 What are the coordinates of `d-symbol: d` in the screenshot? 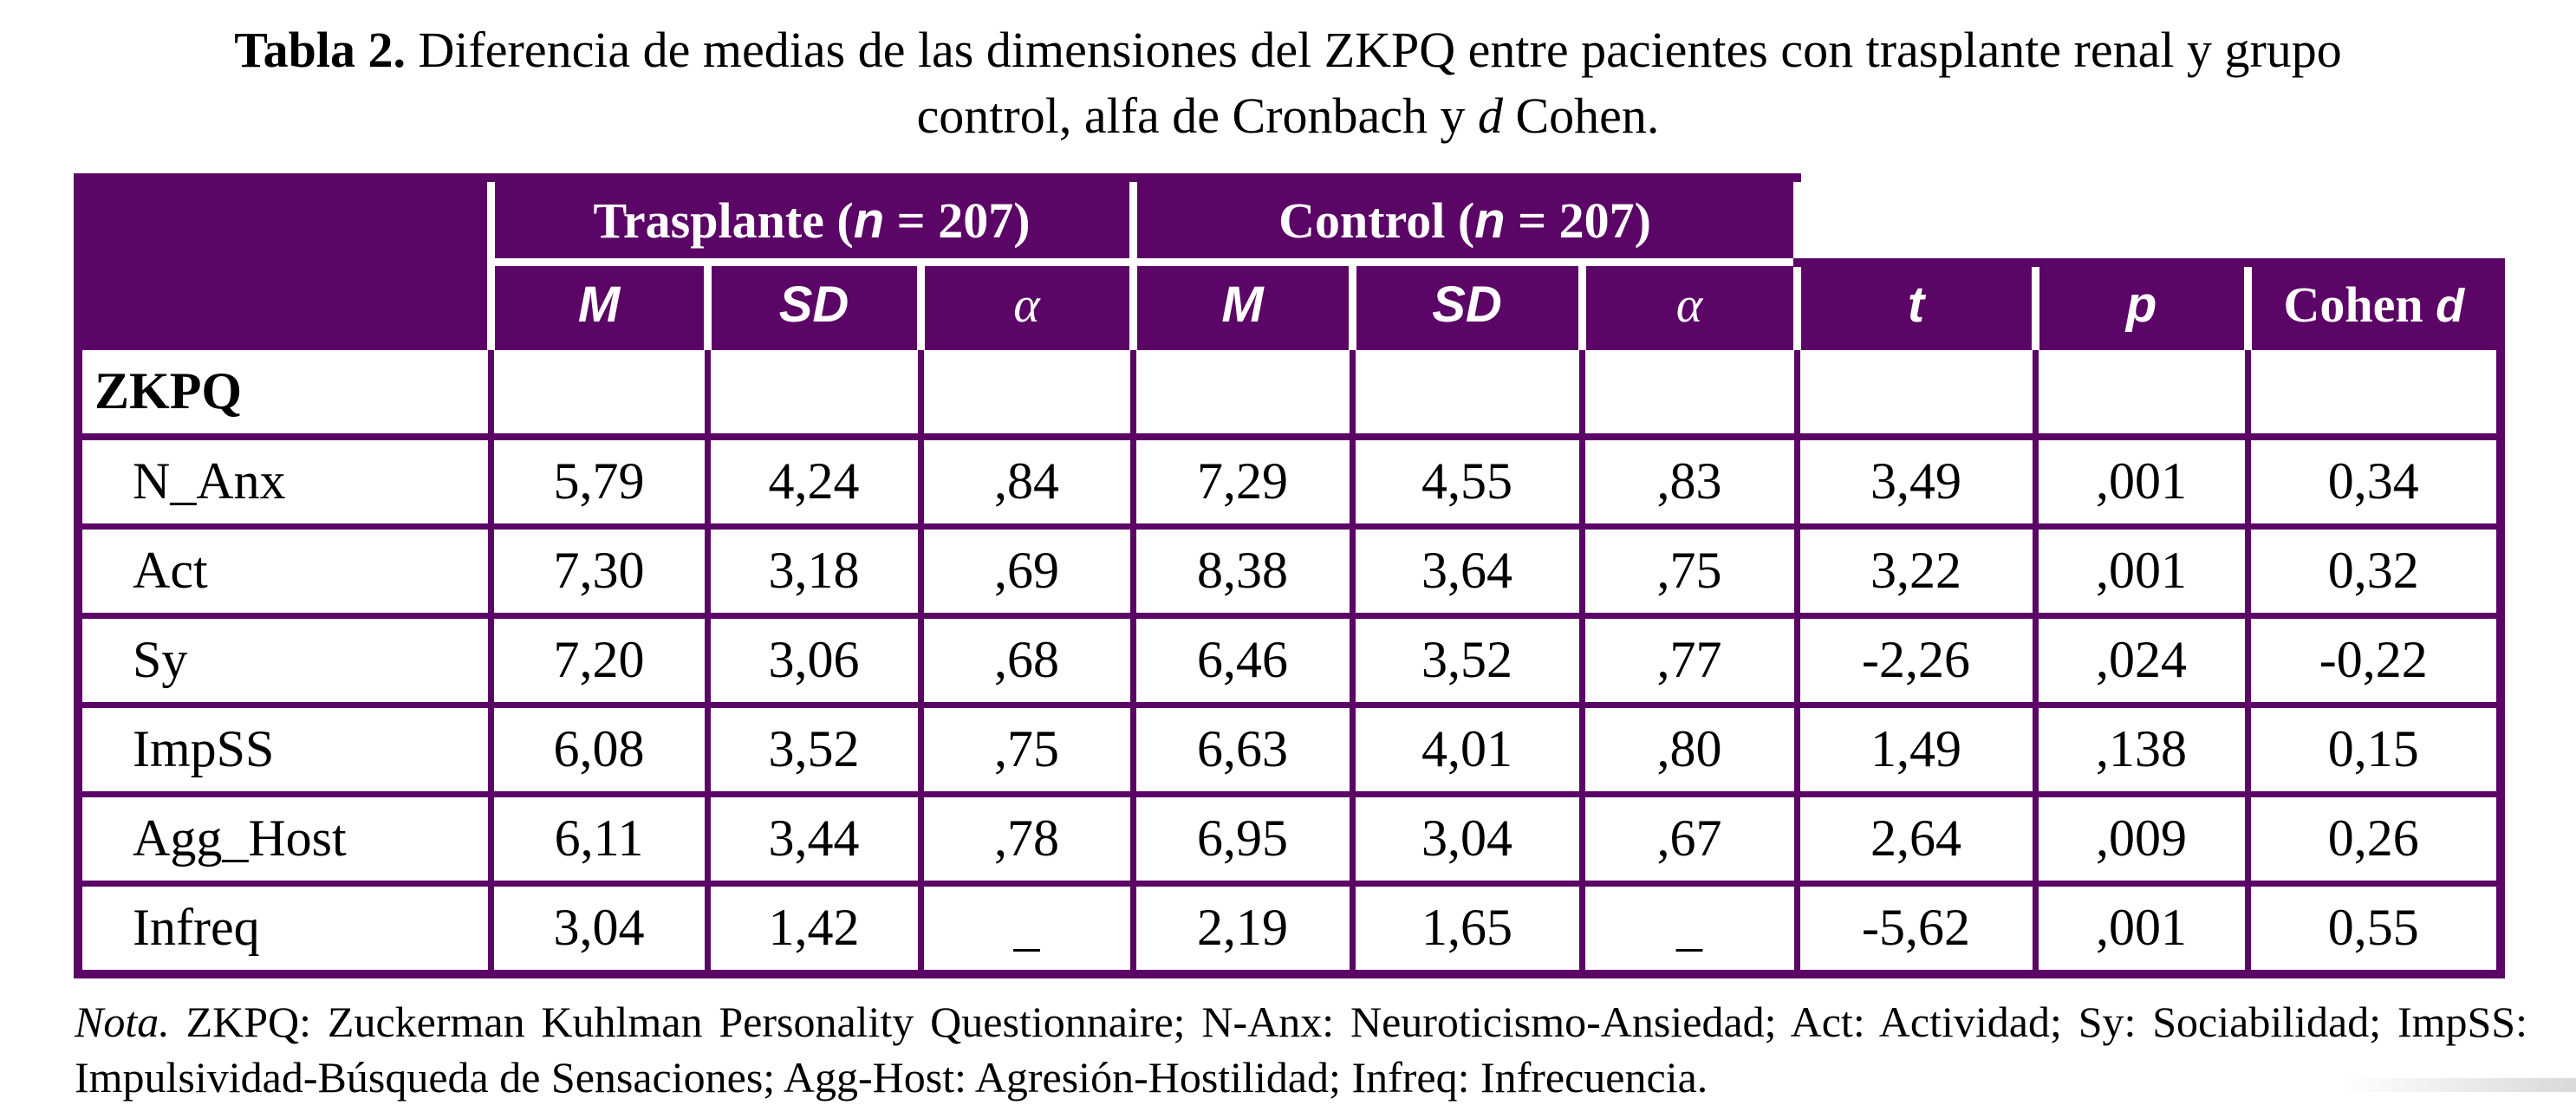 It's located at (2450, 306).